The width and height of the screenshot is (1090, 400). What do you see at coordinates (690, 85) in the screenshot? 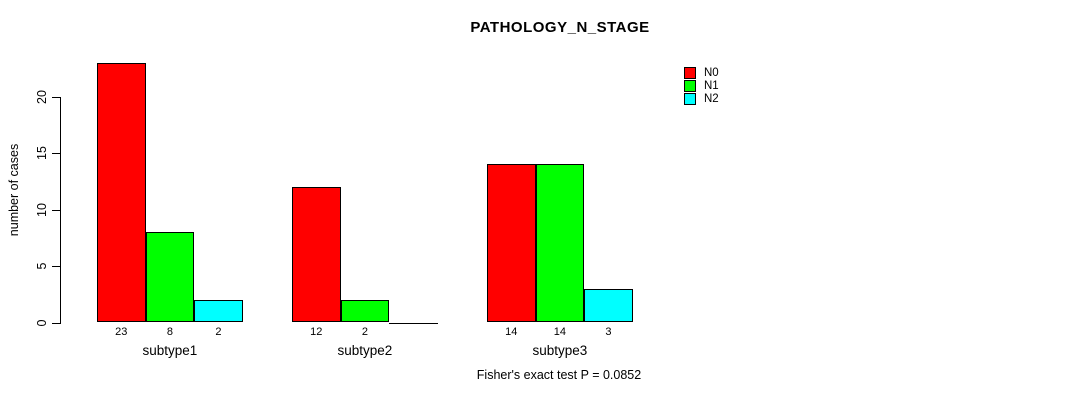
I see `legend-swatch-n1` at bounding box center [690, 85].